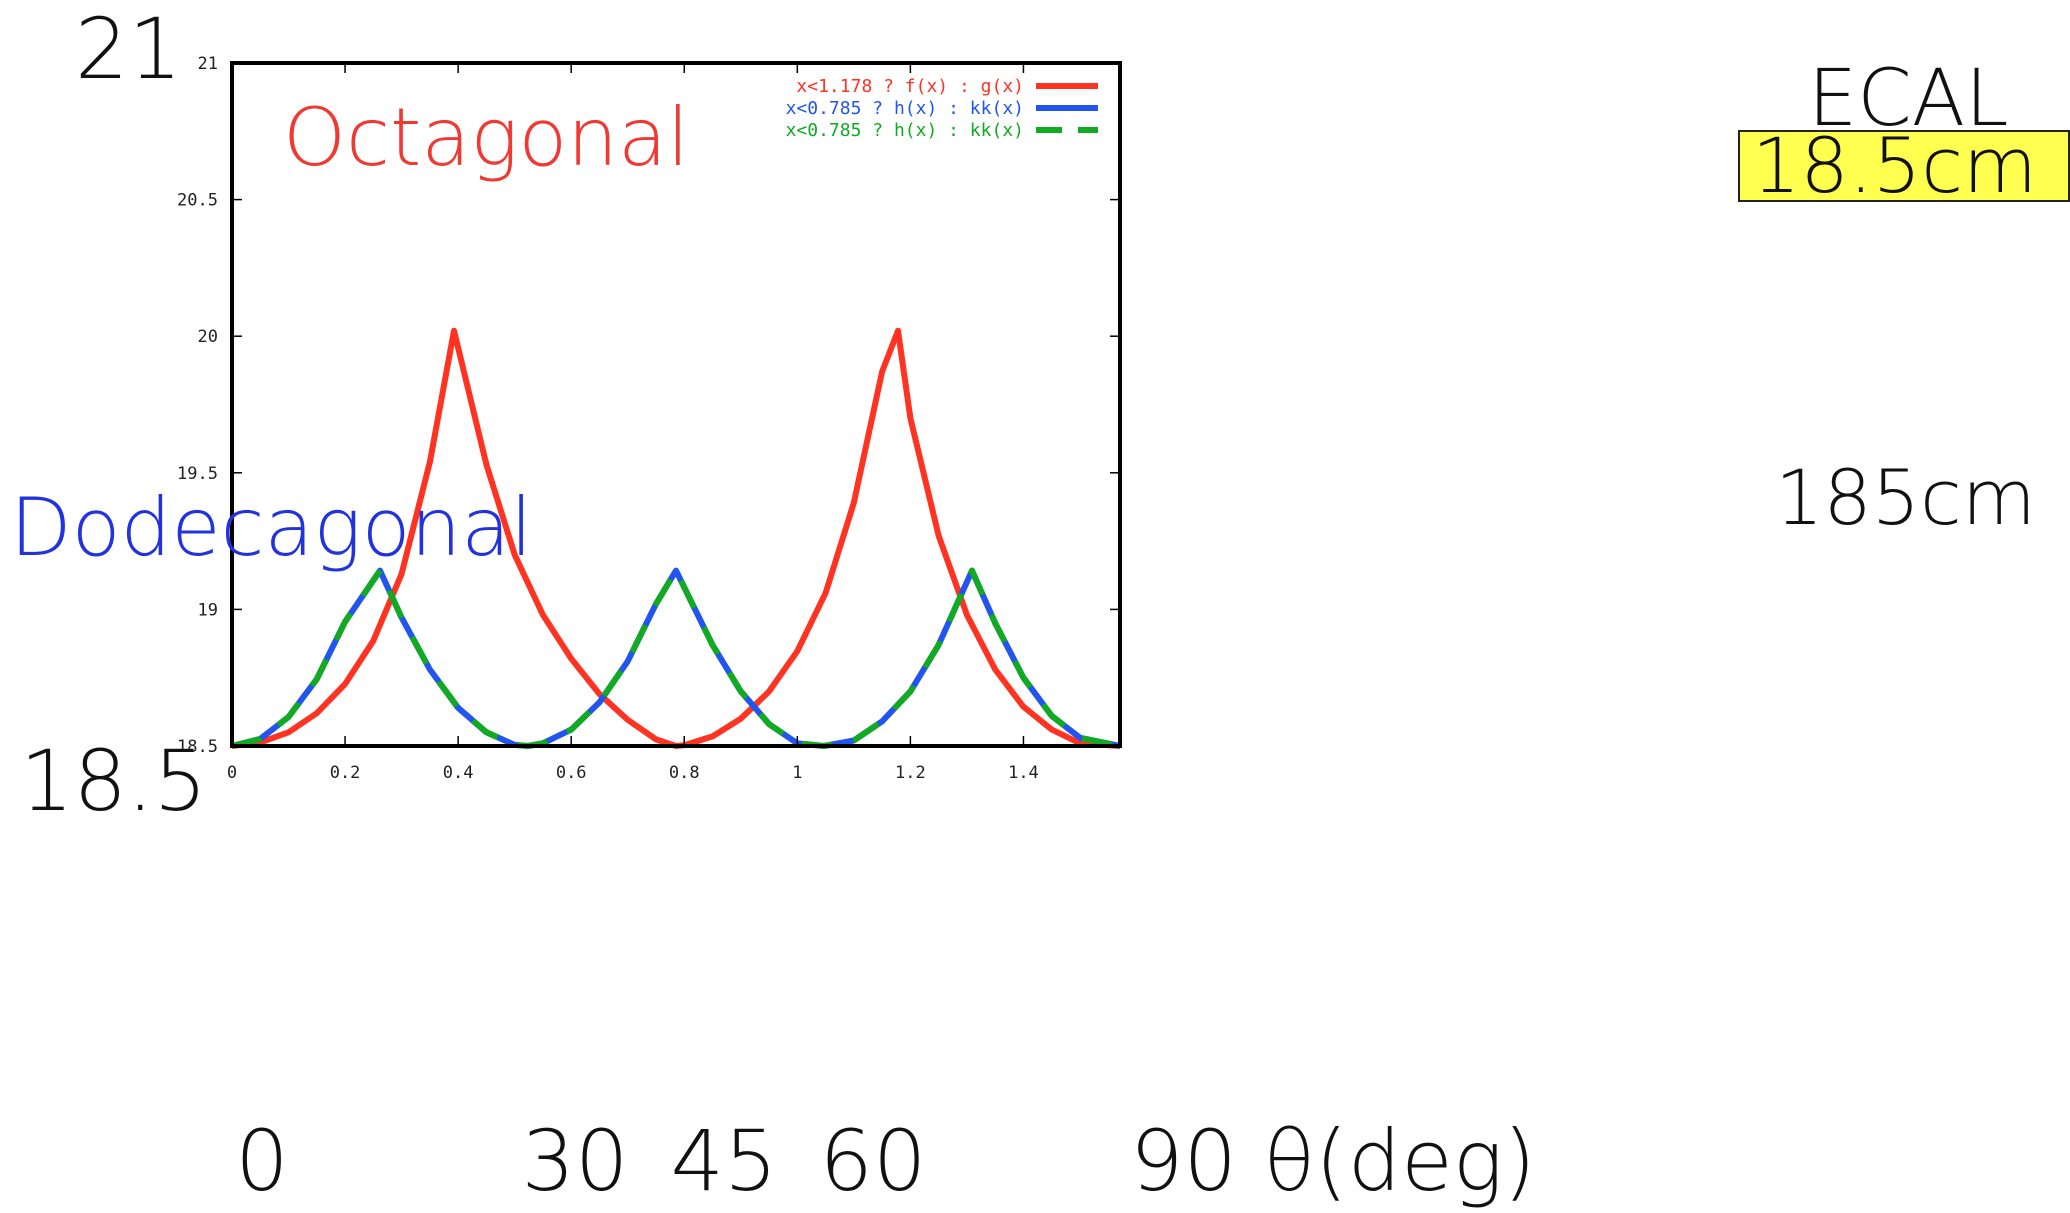 The height and width of the screenshot is (1213, 2070). What do you see at coordinates (208, 64) in the screenshot?
I see `y-tick-label: 21` at bounding box center [208, 64].